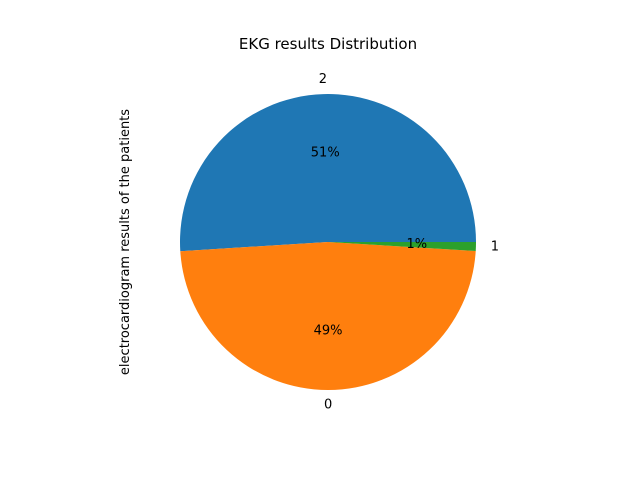  What do you see at coordinates (328, 404) in the screenshot?
I see `slice-label-0: 0` at bounding box center [328, 404].